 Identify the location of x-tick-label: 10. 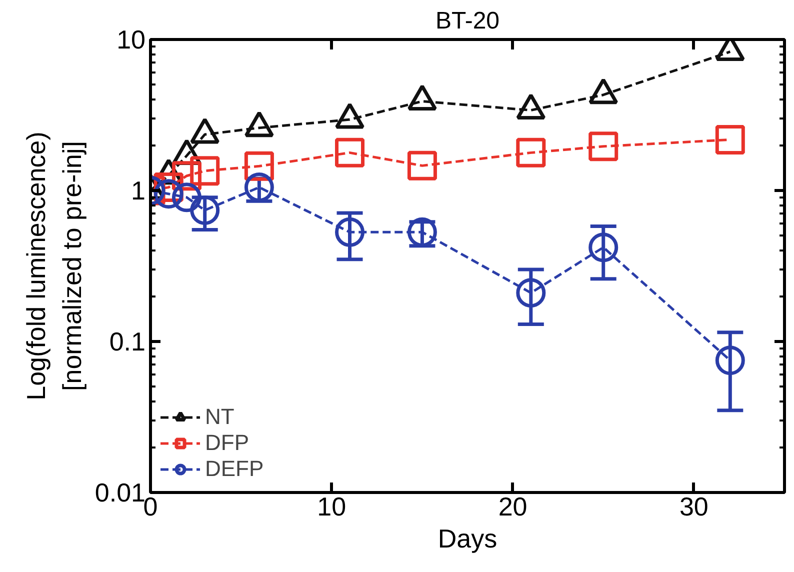
(331, 507).